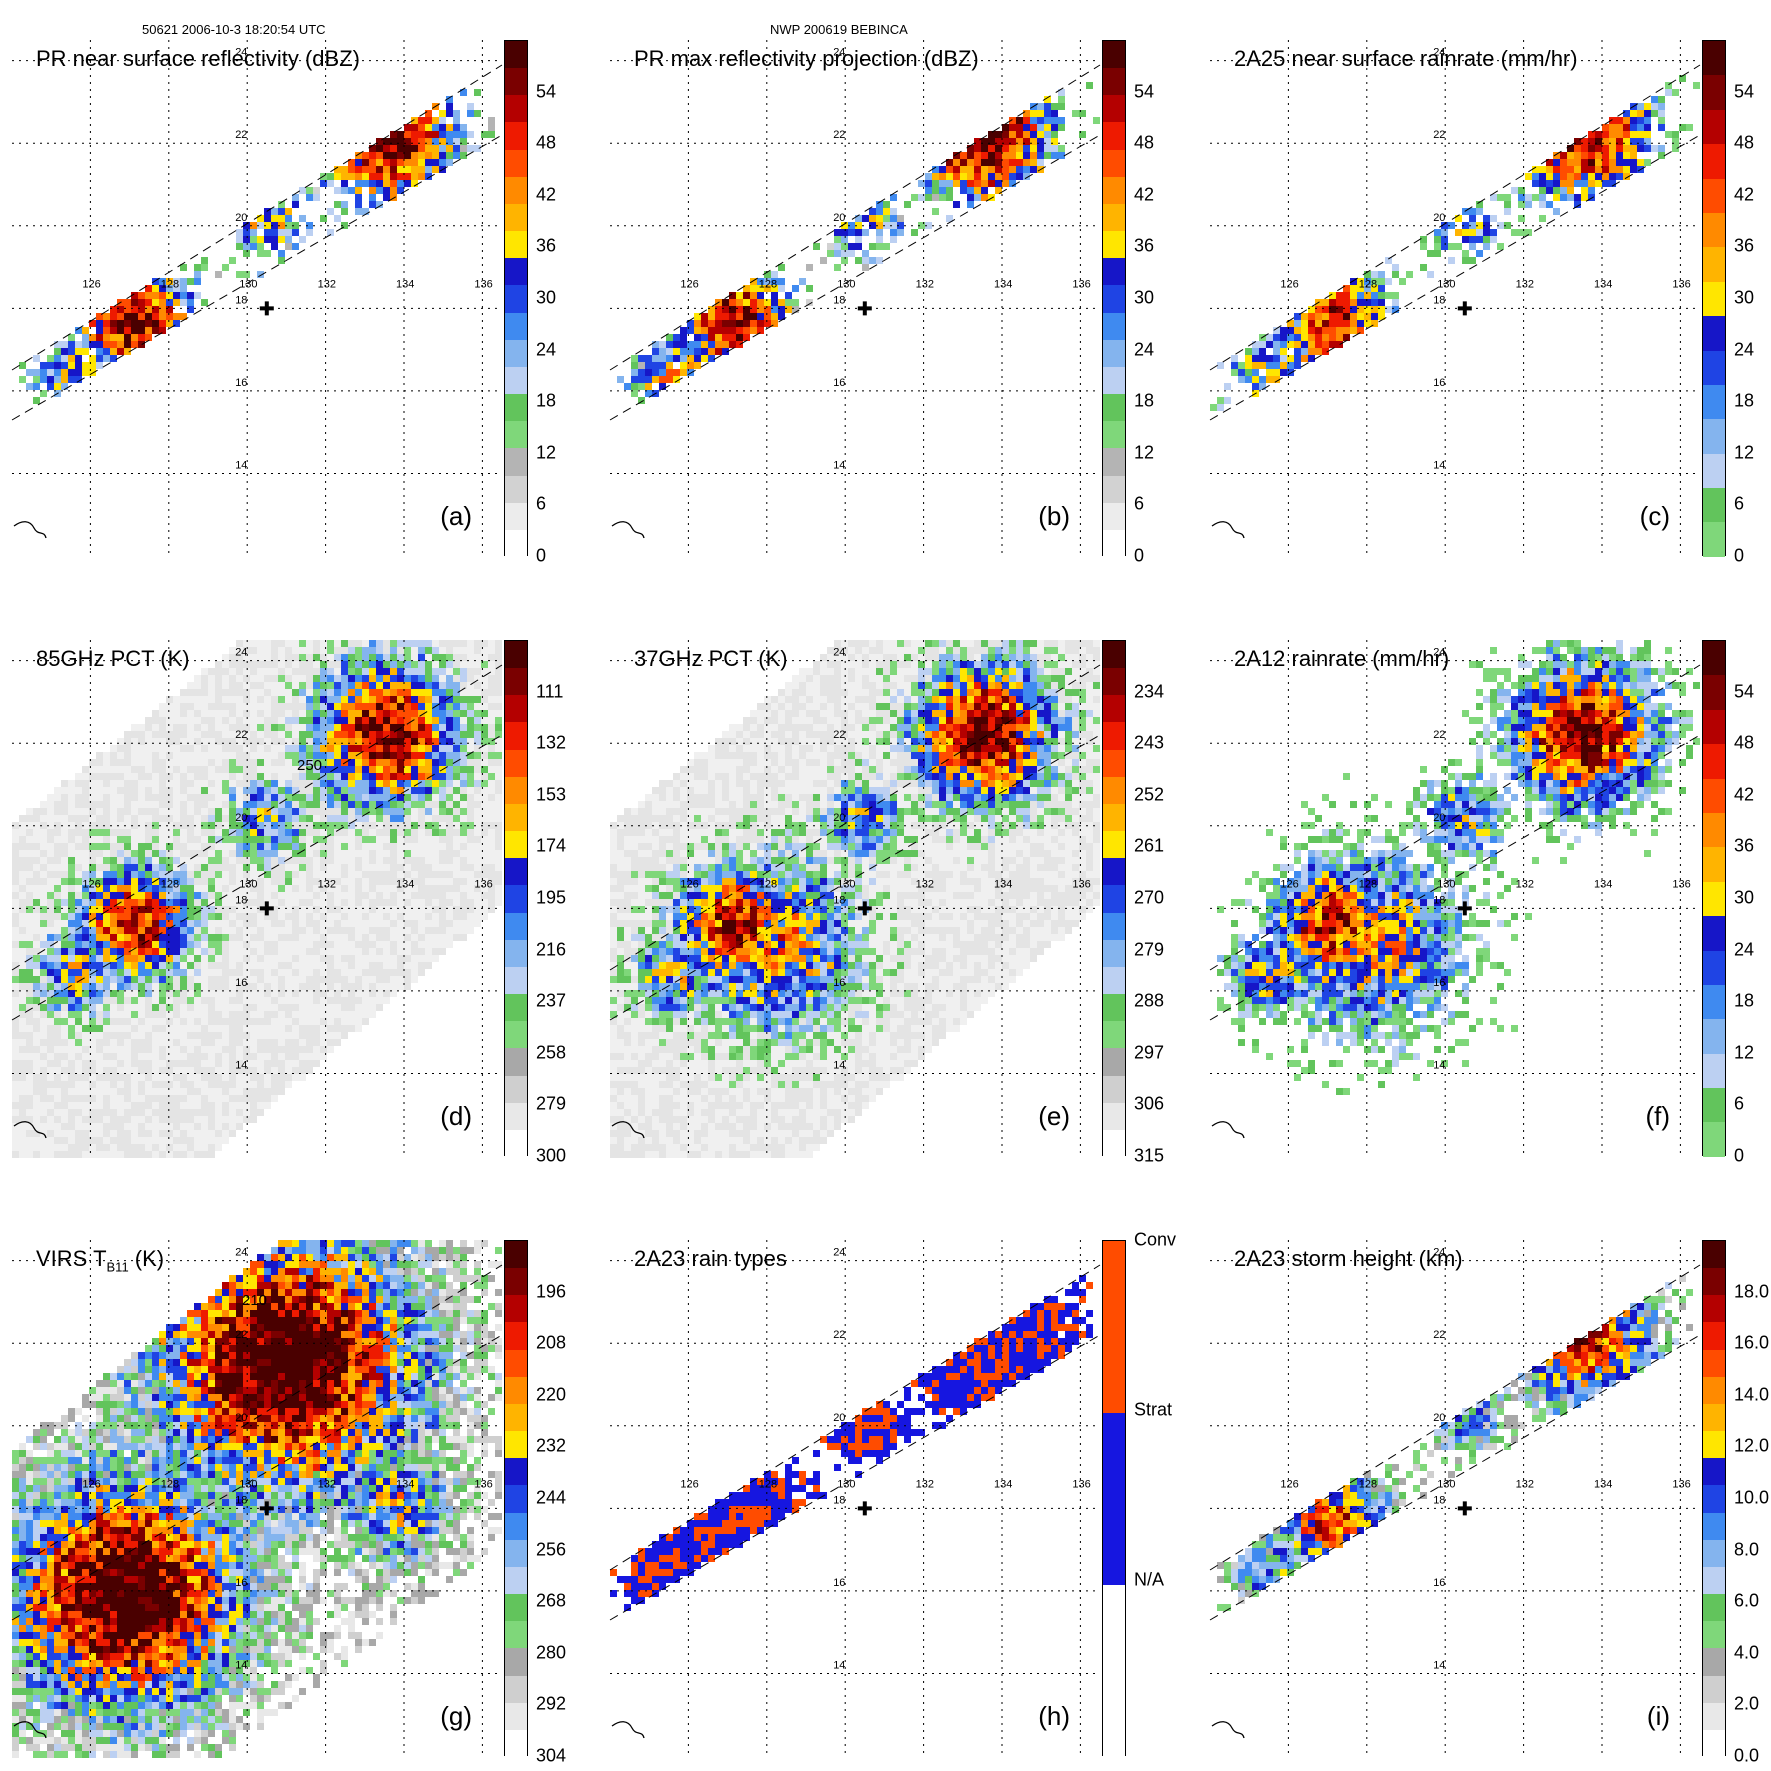 The image size is (1771, 1771). What do you see at coordinates (855, 1498) in the screenshot?
I see `graticule-h` at bounding box center [855, 1498].